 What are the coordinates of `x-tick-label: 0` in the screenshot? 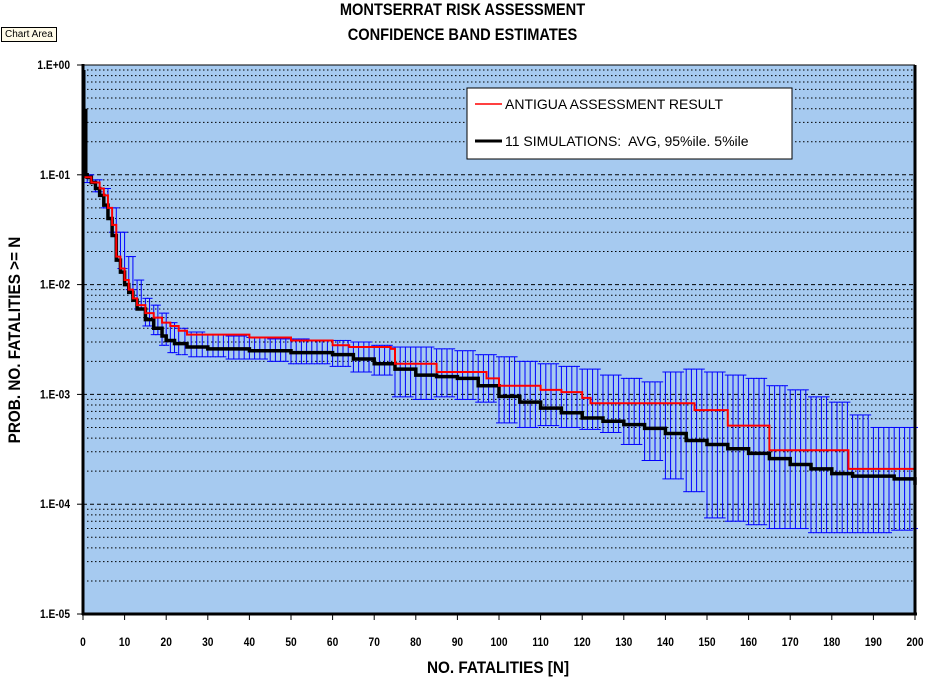 It's located at (83, 642).